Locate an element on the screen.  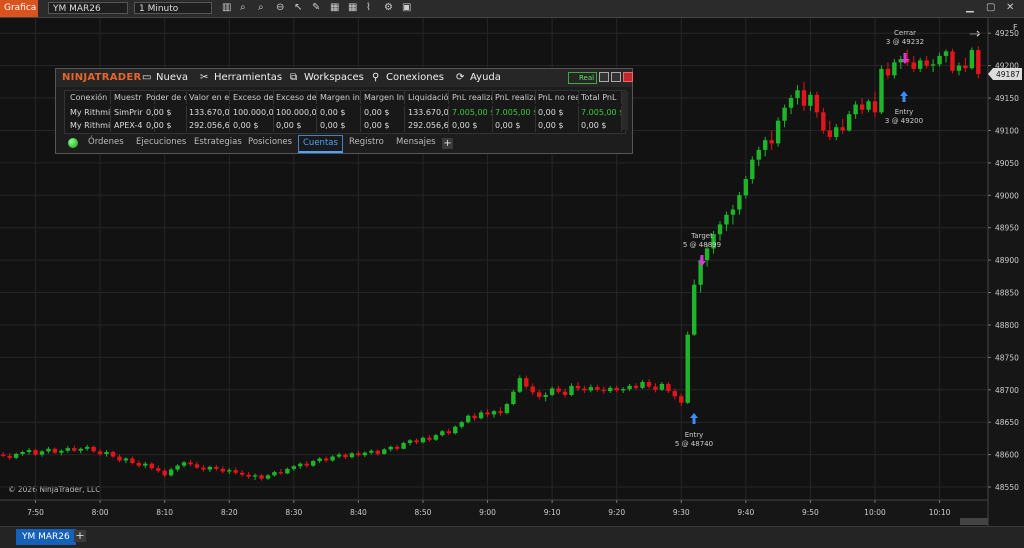
y-tick-label: 48600 is located at coordinates (1007, 455).